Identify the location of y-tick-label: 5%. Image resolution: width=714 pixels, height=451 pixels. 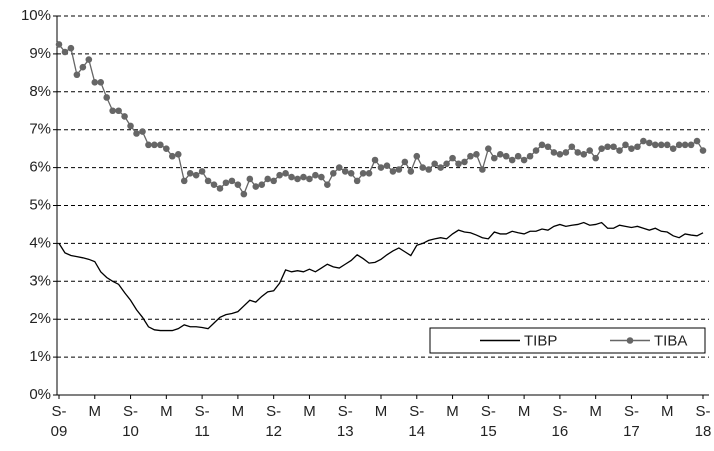
(40, 204).